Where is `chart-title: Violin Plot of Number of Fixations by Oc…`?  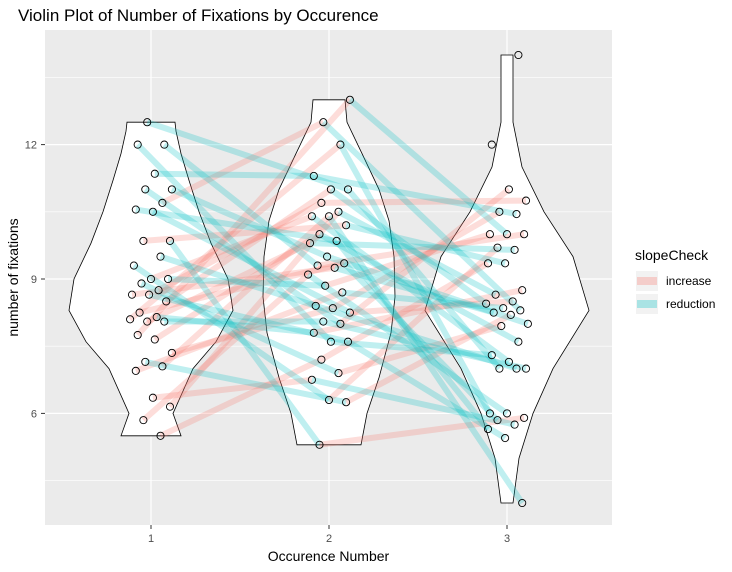
chart-title: Violin Plot of Number of Fixations by Oc… is located at coordinates (198, 15).